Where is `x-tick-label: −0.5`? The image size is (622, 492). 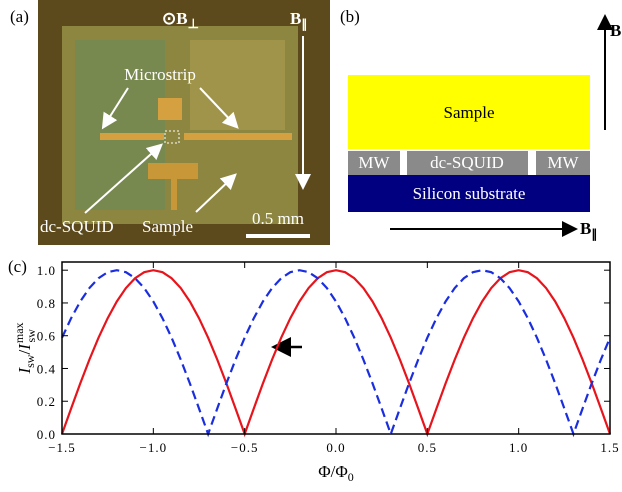 x-tick-label: −0.5 is located at coordinates (245, 447).